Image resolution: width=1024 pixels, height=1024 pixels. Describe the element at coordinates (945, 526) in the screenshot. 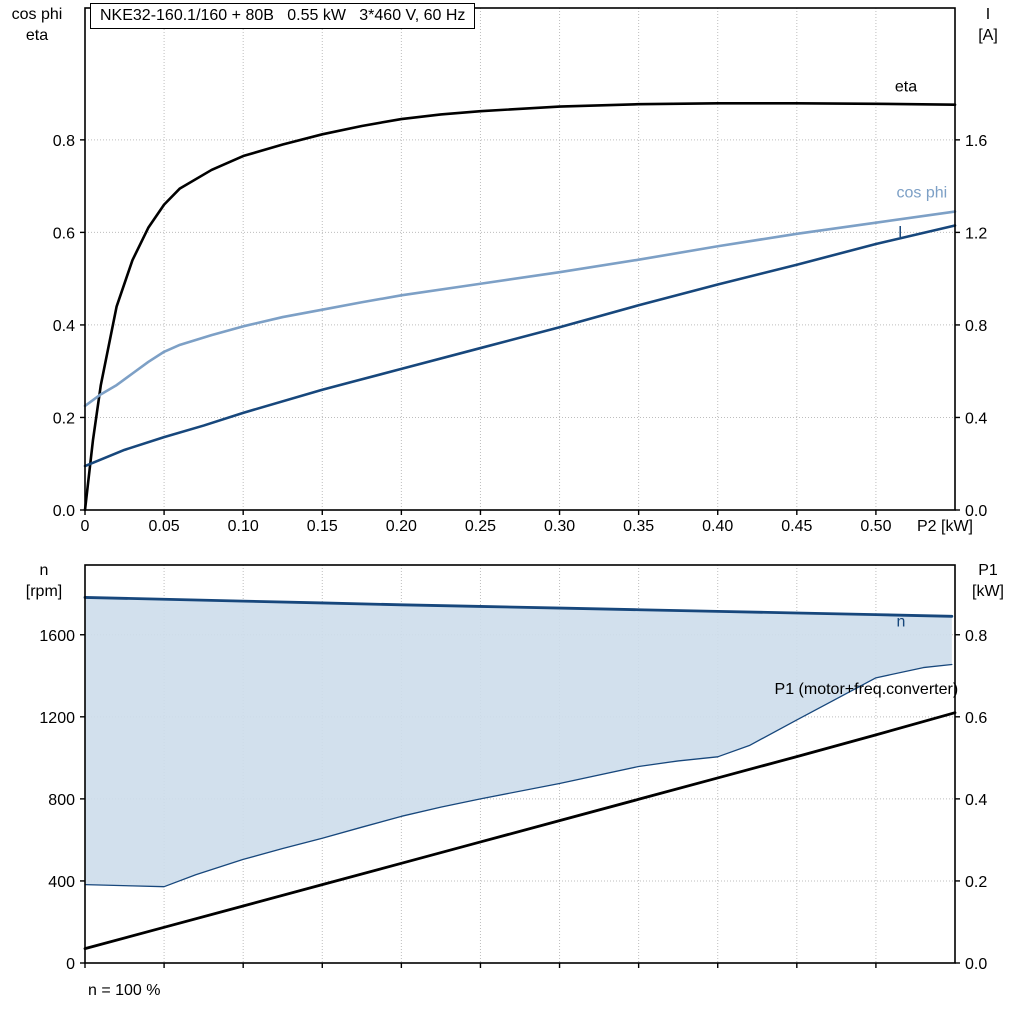

I see `svg-text: P2 [kW]` at that location.